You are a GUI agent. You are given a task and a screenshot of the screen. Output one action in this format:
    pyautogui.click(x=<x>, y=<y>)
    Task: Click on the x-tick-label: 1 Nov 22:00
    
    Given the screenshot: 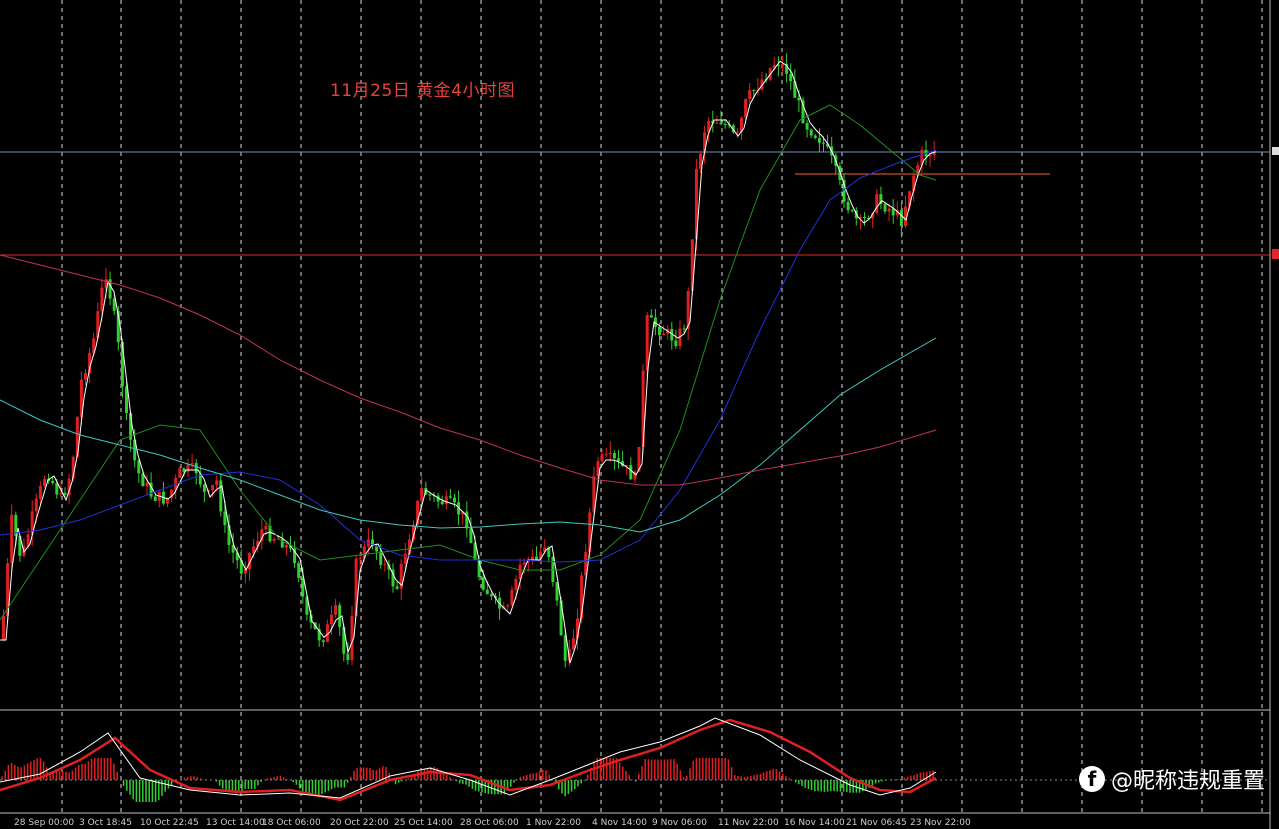 What is the action you would take?
    pyautogui.click(x=553, y=823)
    